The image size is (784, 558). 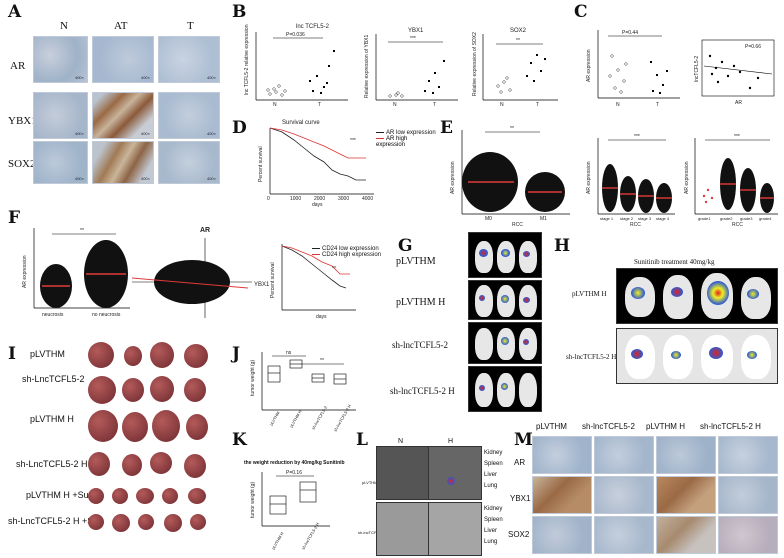 I want to click on panel-L-row-2: sh-lncTCFL5-2, so click(x=371, y=532).